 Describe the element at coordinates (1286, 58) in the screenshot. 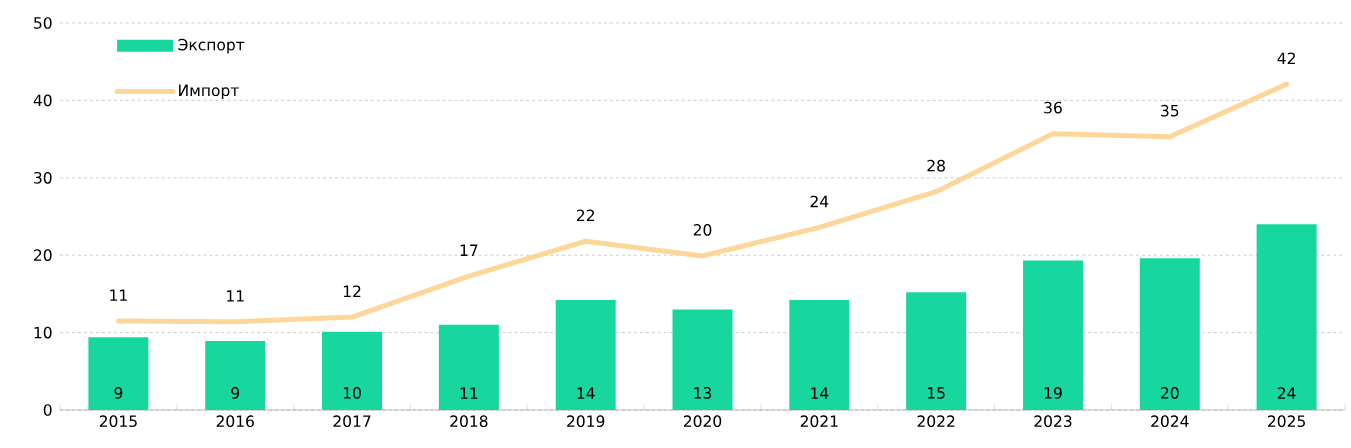

I see `data-label: 42` at that location.